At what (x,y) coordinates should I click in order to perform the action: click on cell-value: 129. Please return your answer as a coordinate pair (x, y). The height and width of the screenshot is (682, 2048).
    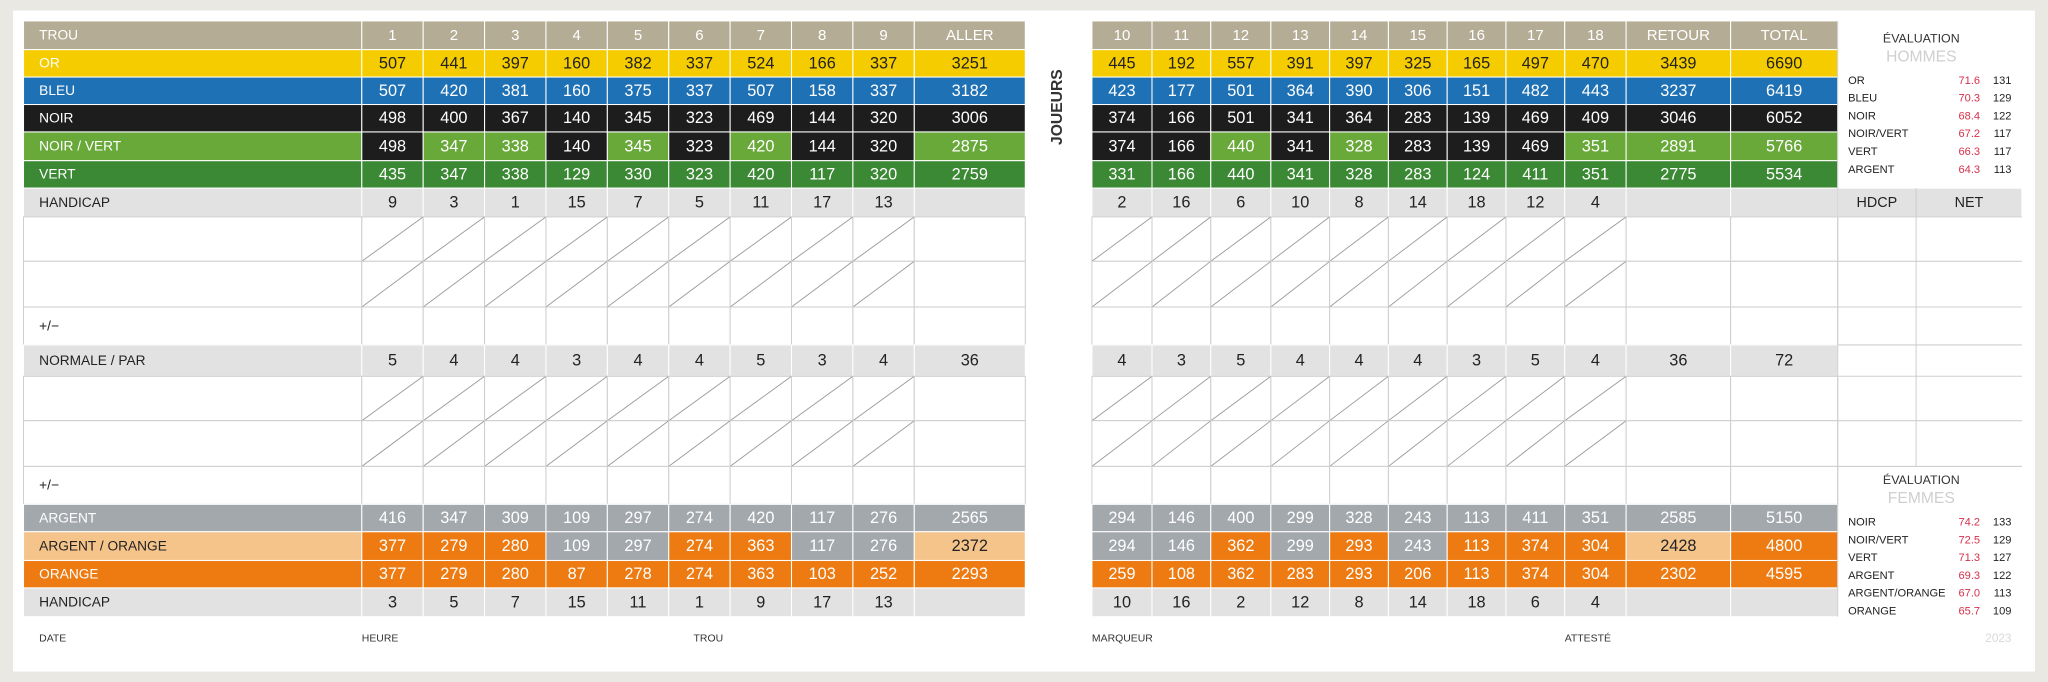
    Looking at the image, I should click on (576, 174).